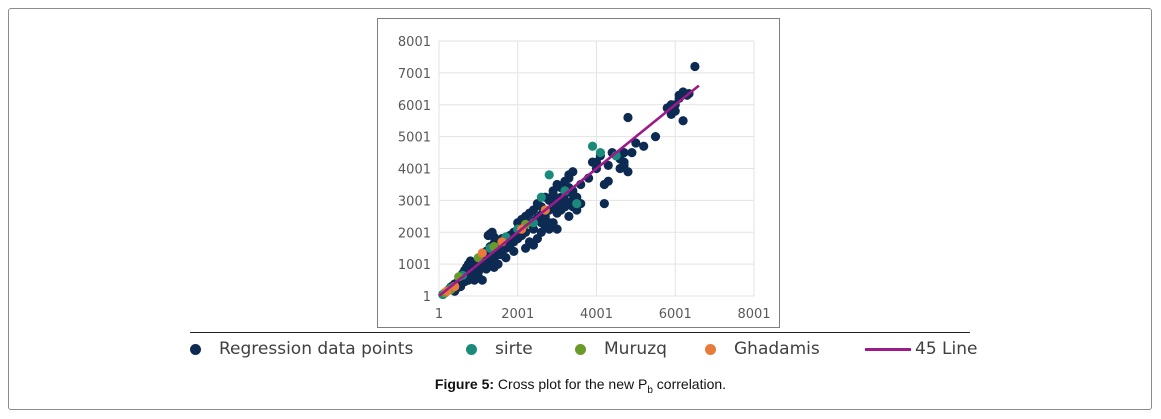 The height and width of the screenshot is (419, 1161). What do you see at coordinates (427, 297) in the screenshot?
I see `y-tick-label: 1` at bounding box center [427, 297].